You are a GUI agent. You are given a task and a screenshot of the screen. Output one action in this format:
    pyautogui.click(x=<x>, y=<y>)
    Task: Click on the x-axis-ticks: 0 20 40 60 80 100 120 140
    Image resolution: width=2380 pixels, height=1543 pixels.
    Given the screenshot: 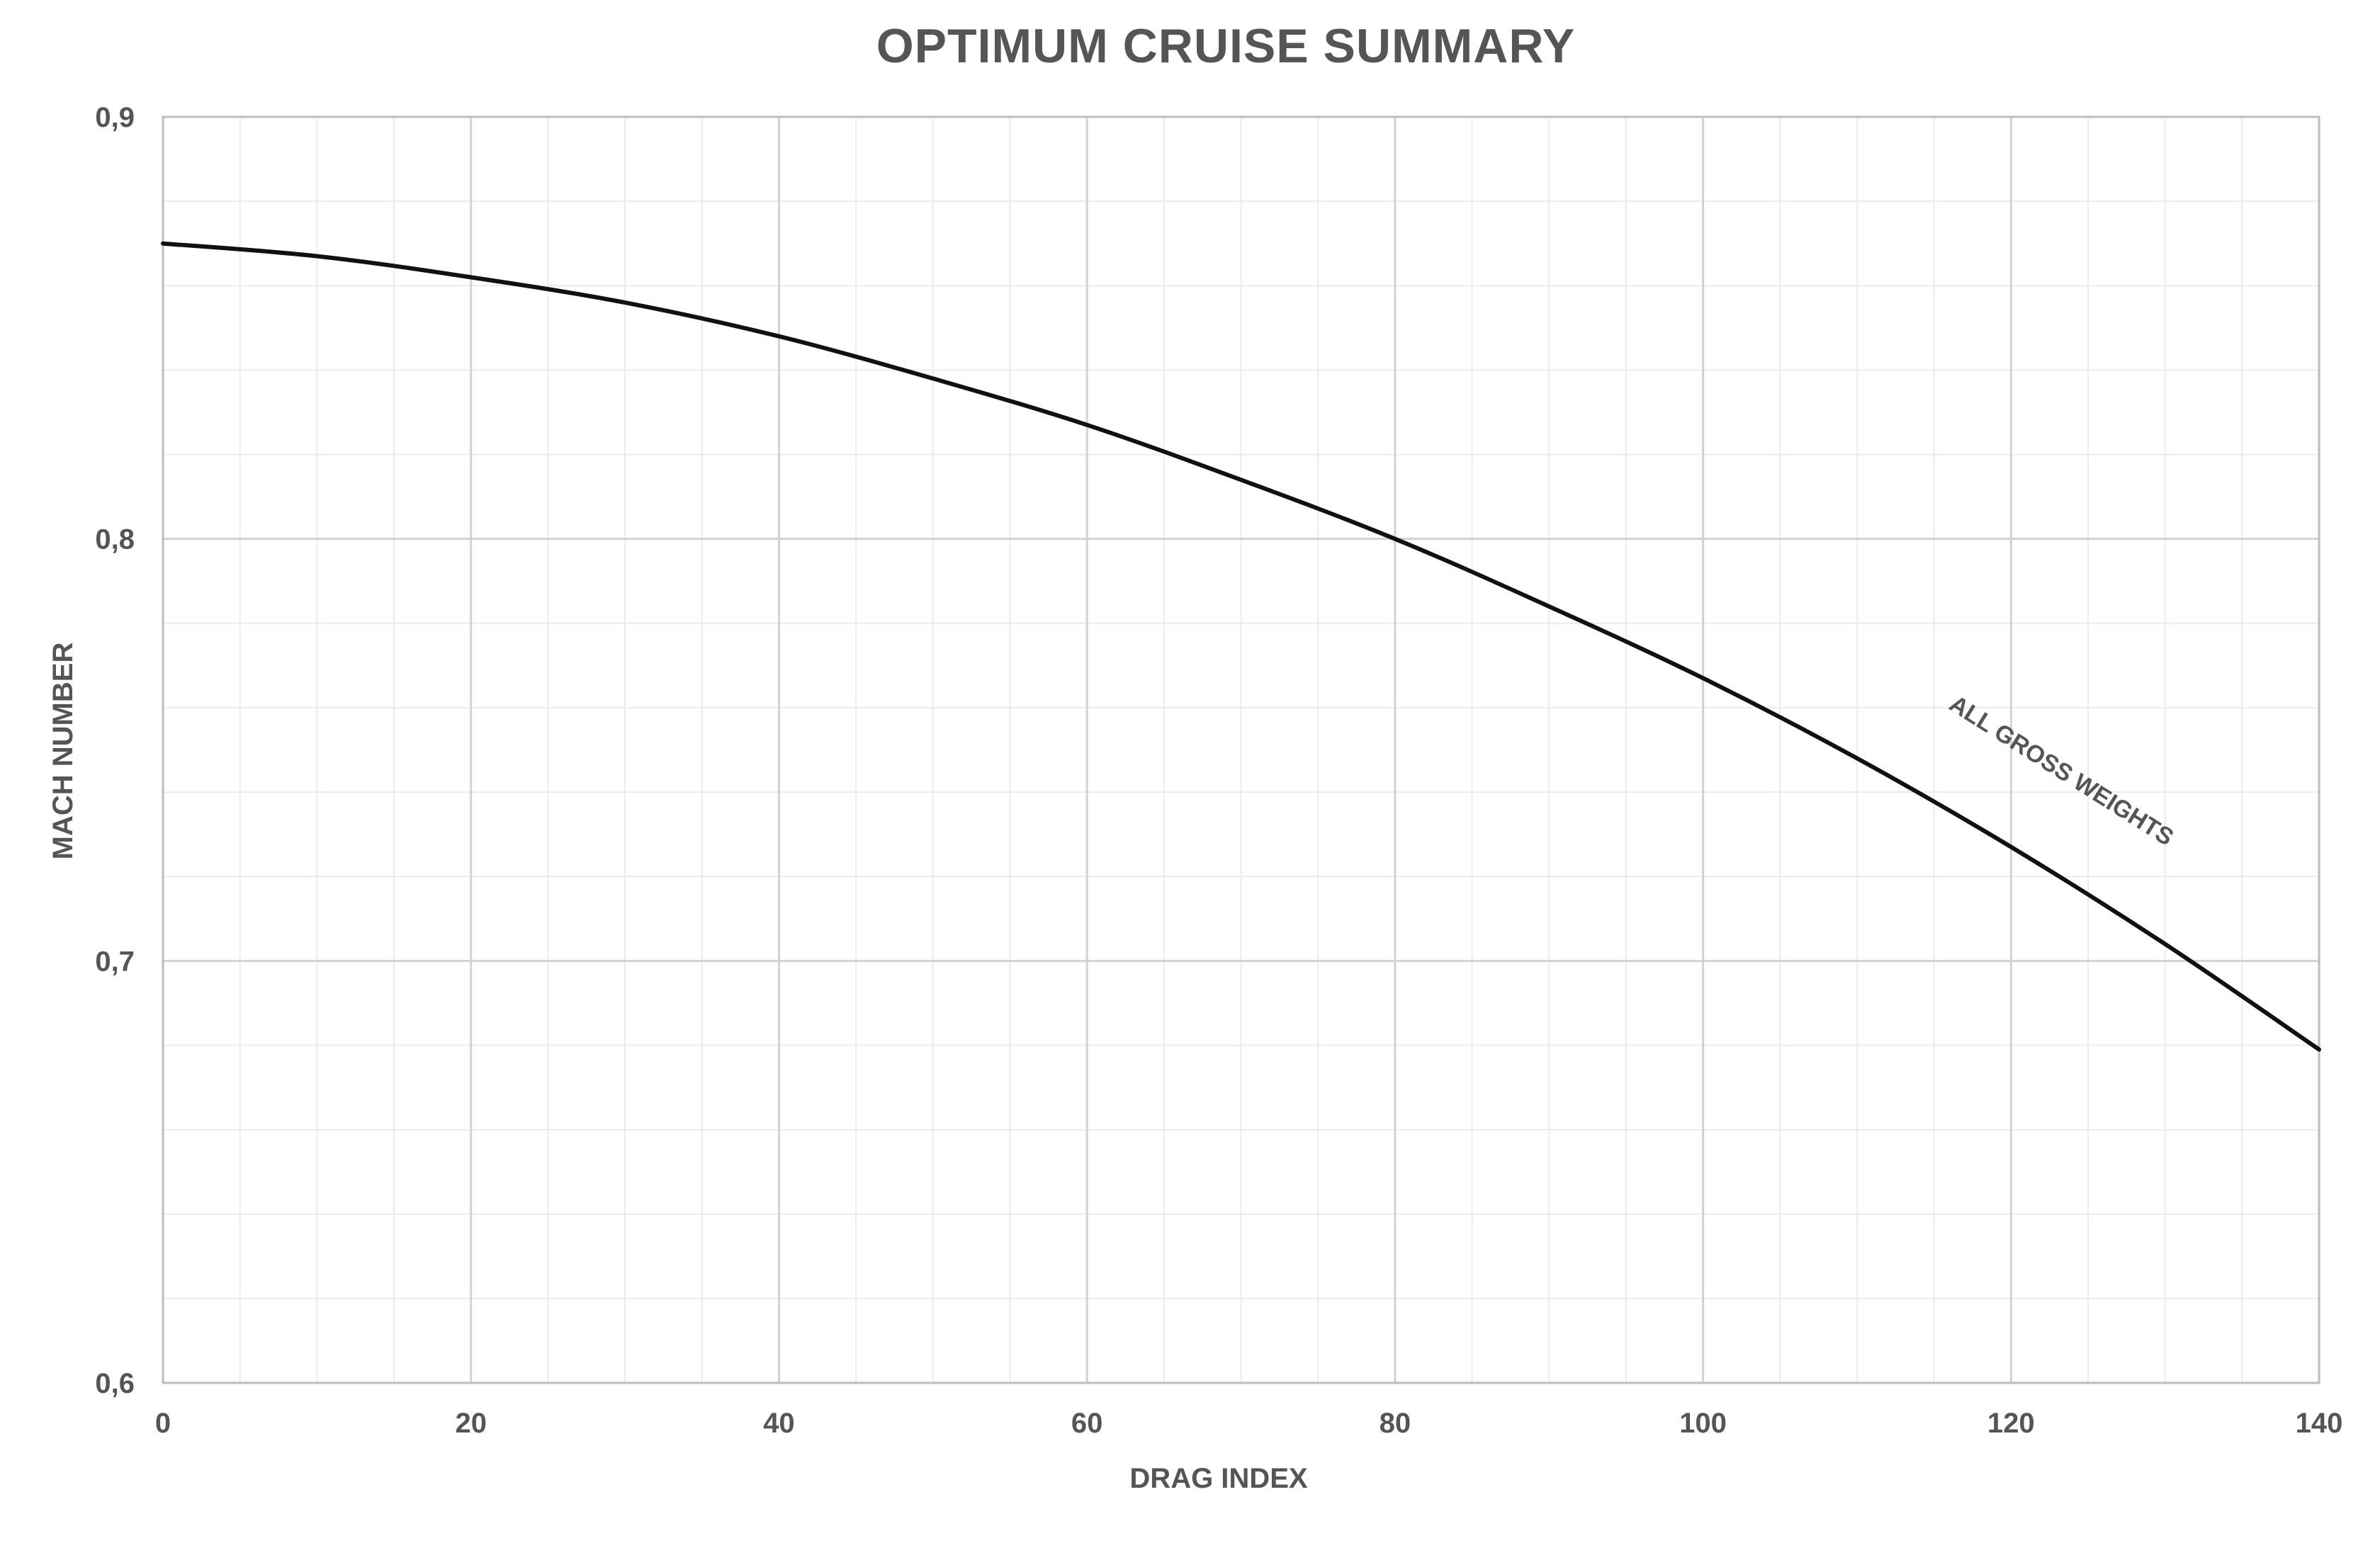 What is the action you would take?
    pyautogui.click(x=1249, y=1423)
    